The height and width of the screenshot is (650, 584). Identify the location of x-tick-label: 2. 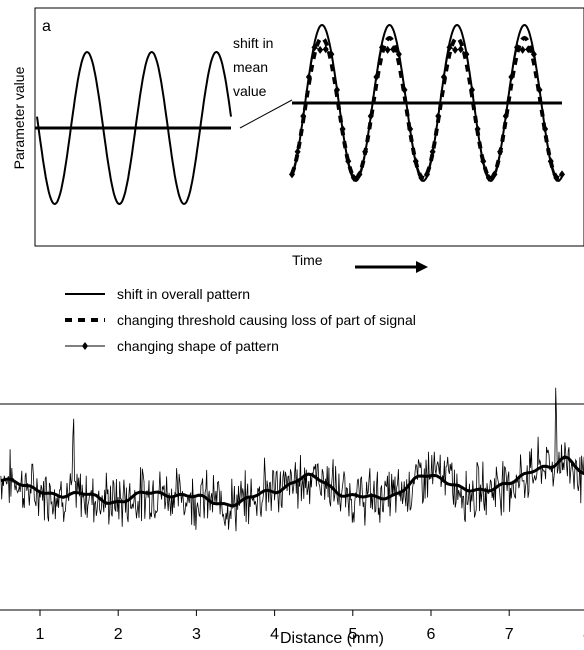
(118, 634).